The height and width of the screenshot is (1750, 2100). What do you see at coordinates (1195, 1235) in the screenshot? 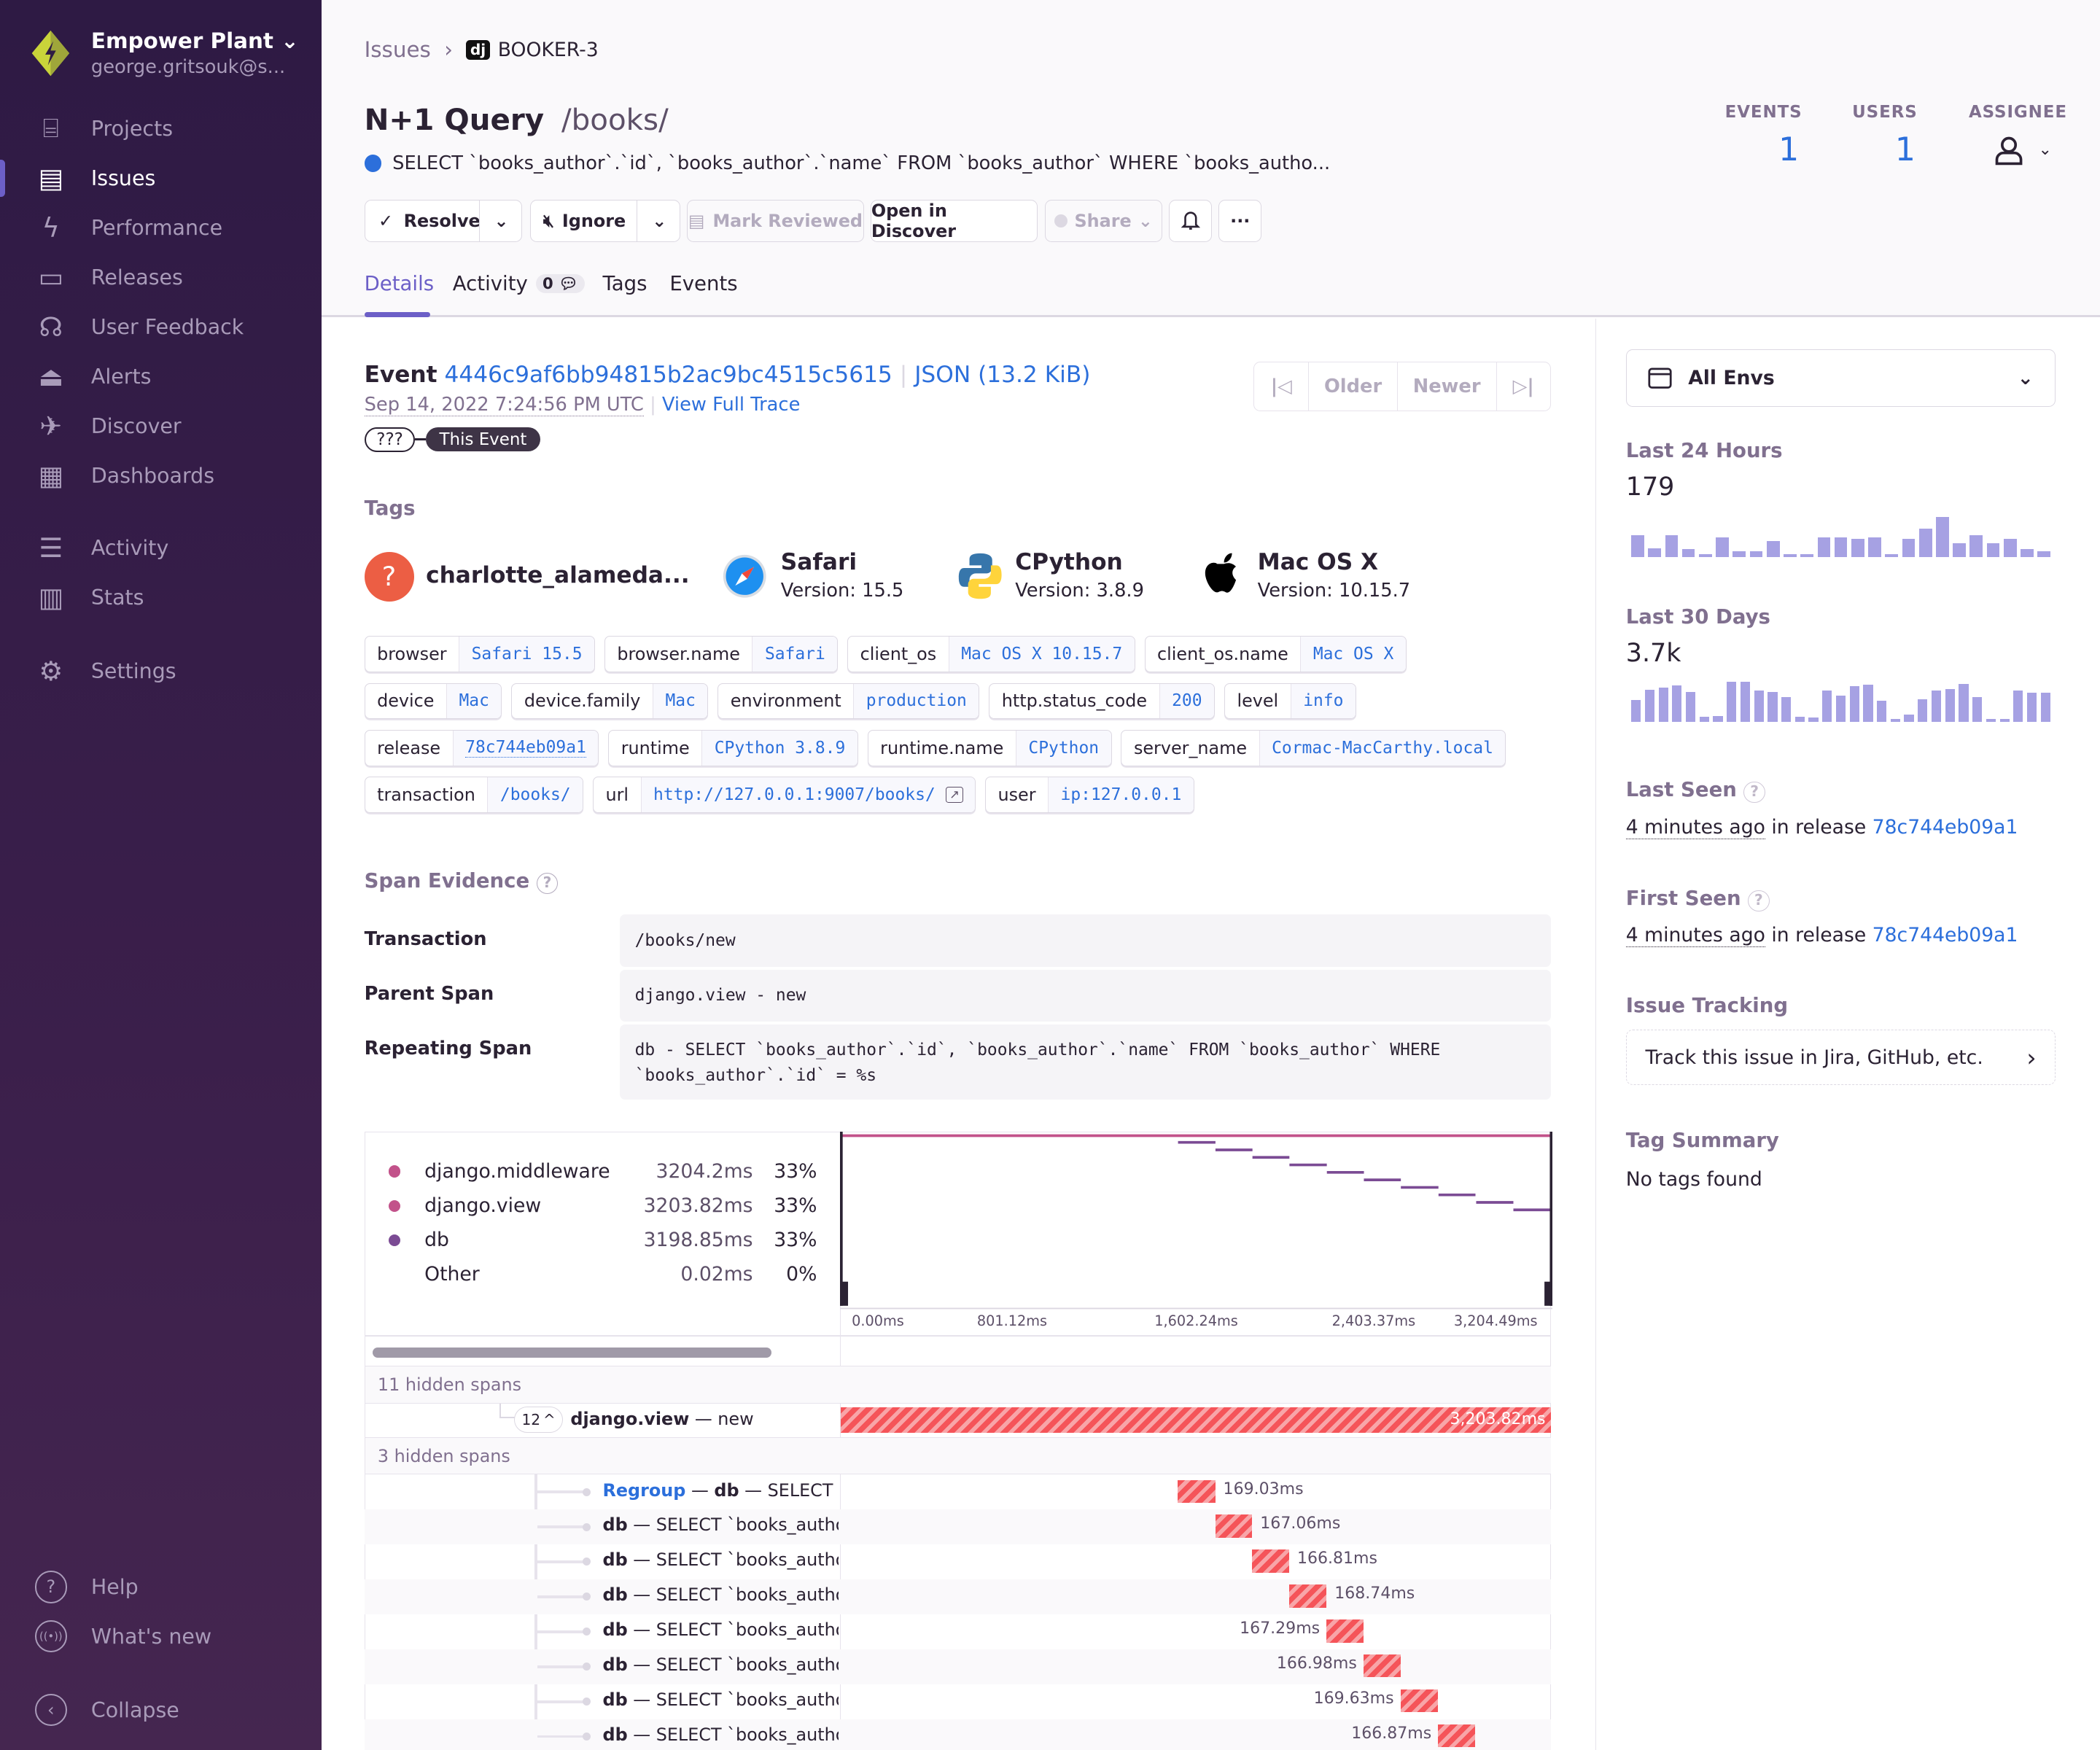
I see `minimap` at bounding box center [1195, 1235].